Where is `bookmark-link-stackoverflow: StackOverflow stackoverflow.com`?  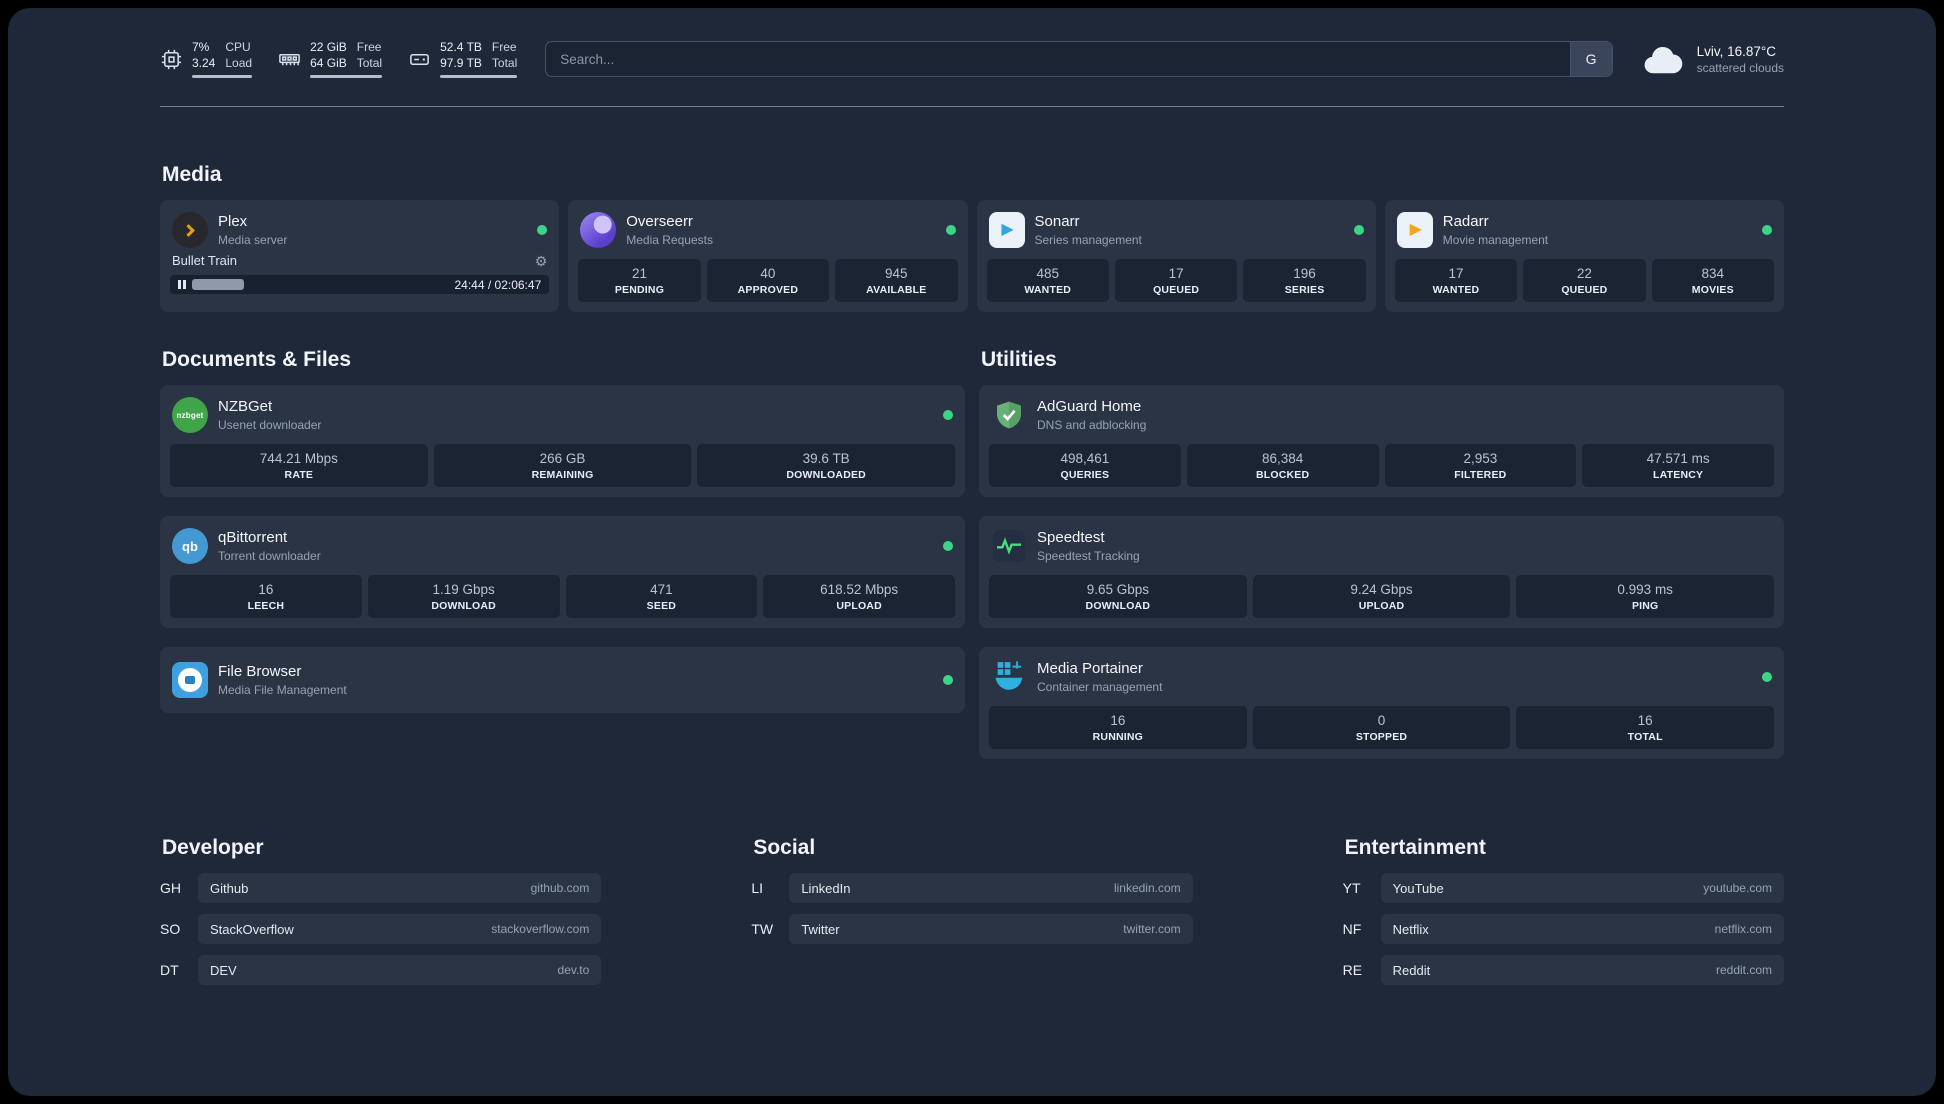 bookmark-link-stackoverflow: StackOverflow stackoverflow.com is located at coordinates (400, 929).